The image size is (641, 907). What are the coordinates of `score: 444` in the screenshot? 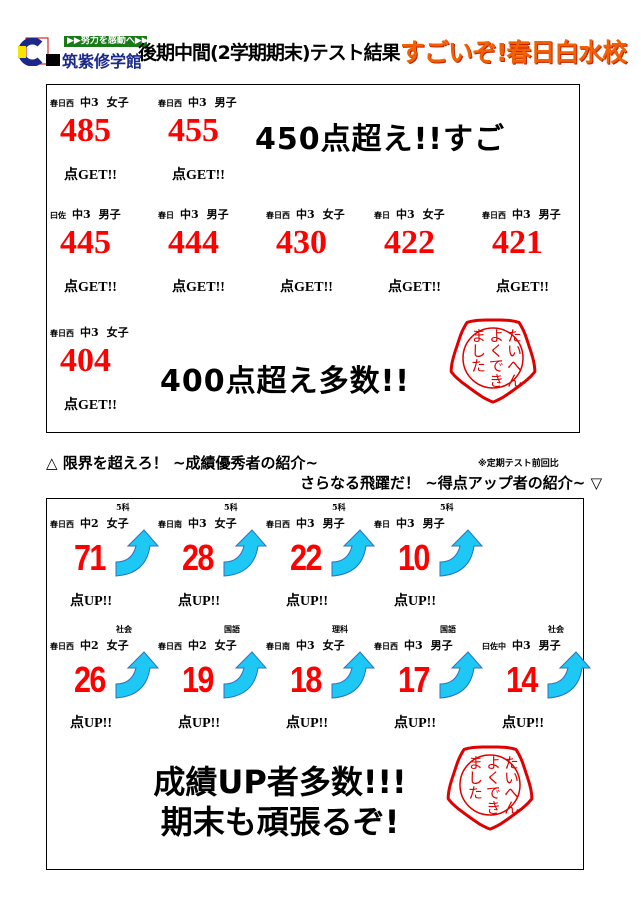 It's located at (193, 242).